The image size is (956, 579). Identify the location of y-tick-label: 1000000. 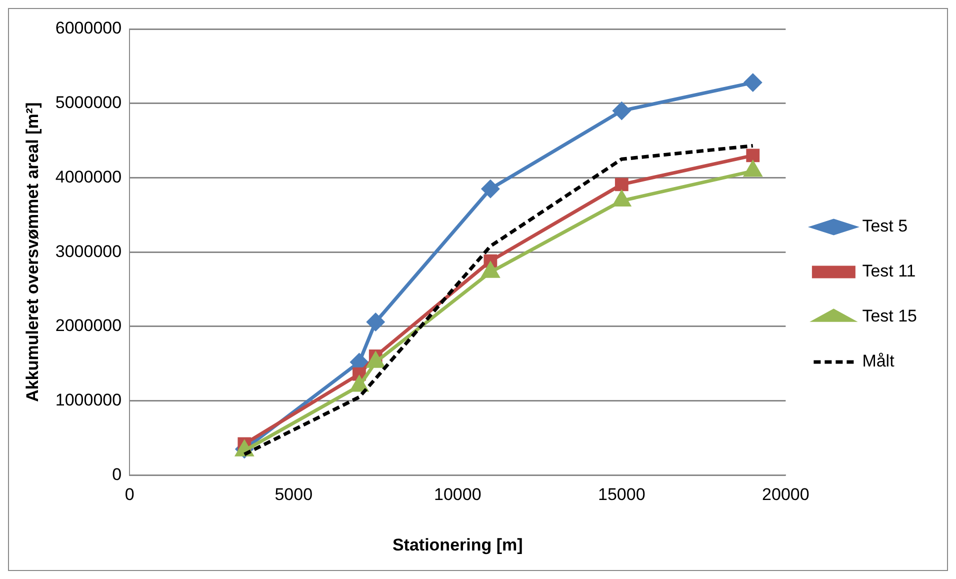
(88, 400).